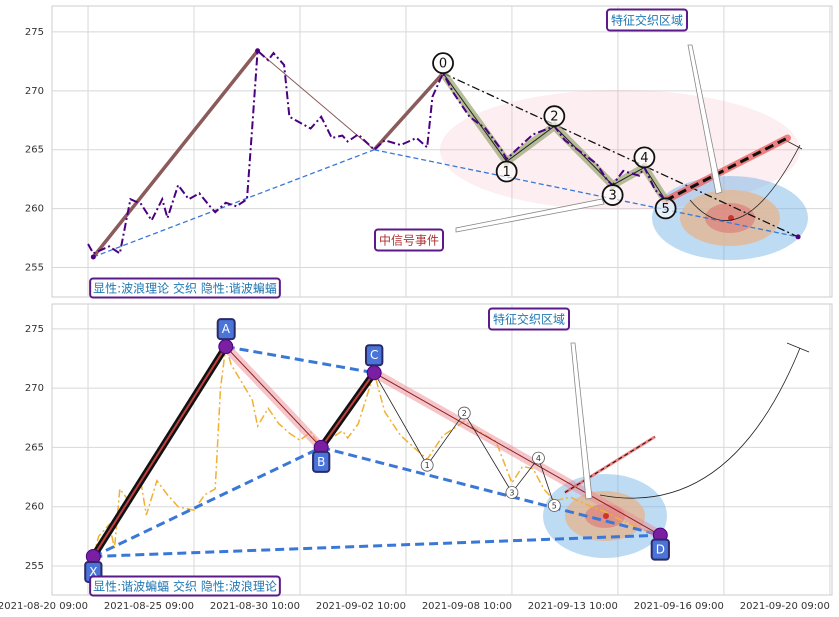 This screenshot has width=839, height=617. I want to click on pattern-label: D, so click(660, 550).